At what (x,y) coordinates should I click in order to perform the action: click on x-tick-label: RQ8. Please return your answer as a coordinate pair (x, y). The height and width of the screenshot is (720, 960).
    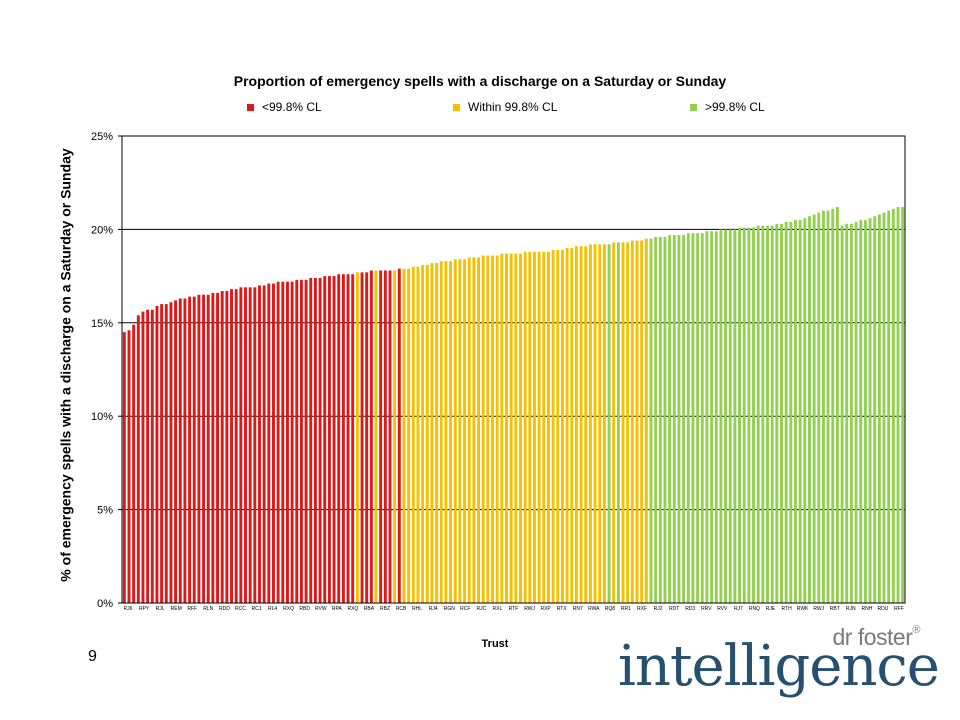
    Looking at the image, I should click on (610, 609).